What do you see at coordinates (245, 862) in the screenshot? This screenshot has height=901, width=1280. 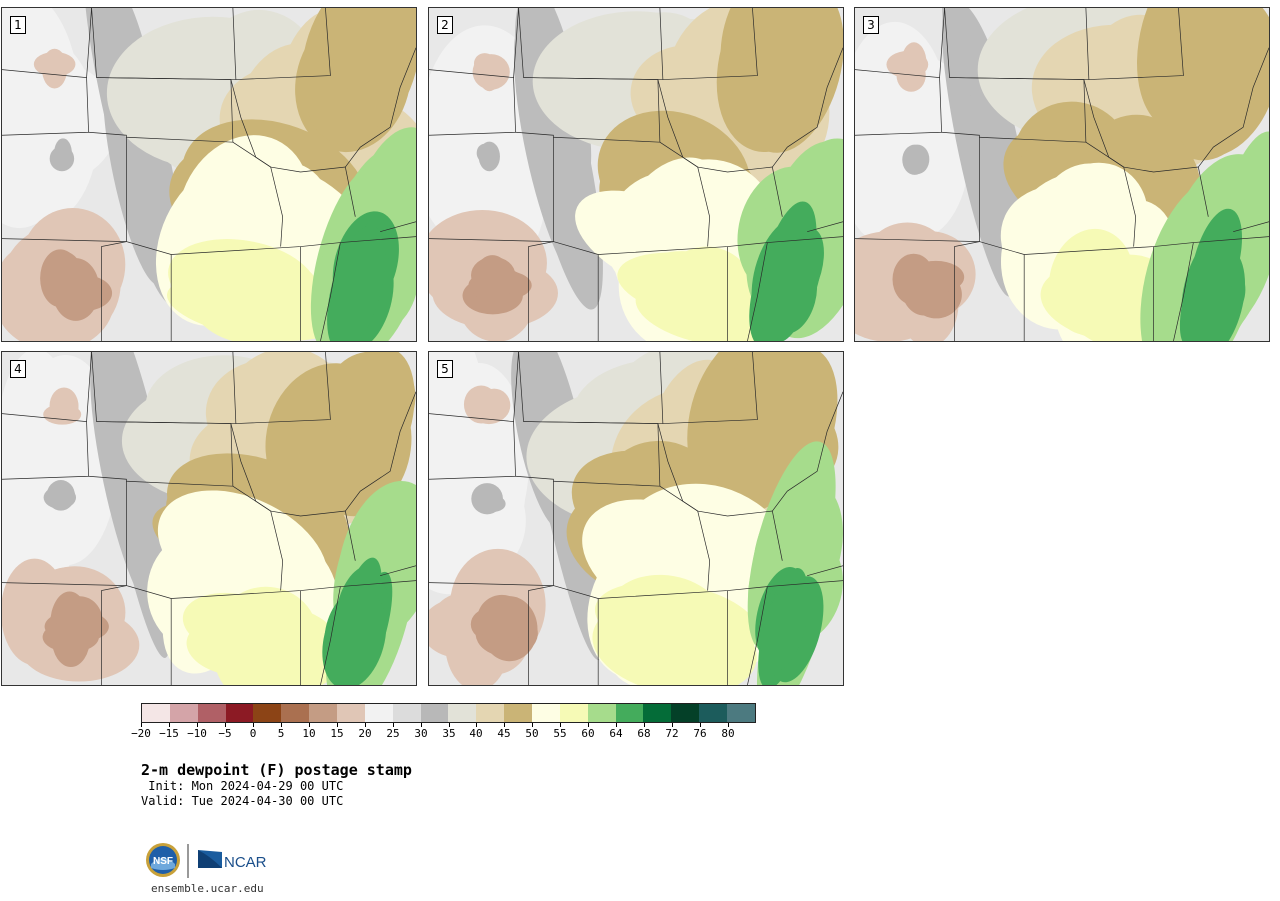 I see `ncar-logo-text: NCAR` at bounding box center [245, 862].